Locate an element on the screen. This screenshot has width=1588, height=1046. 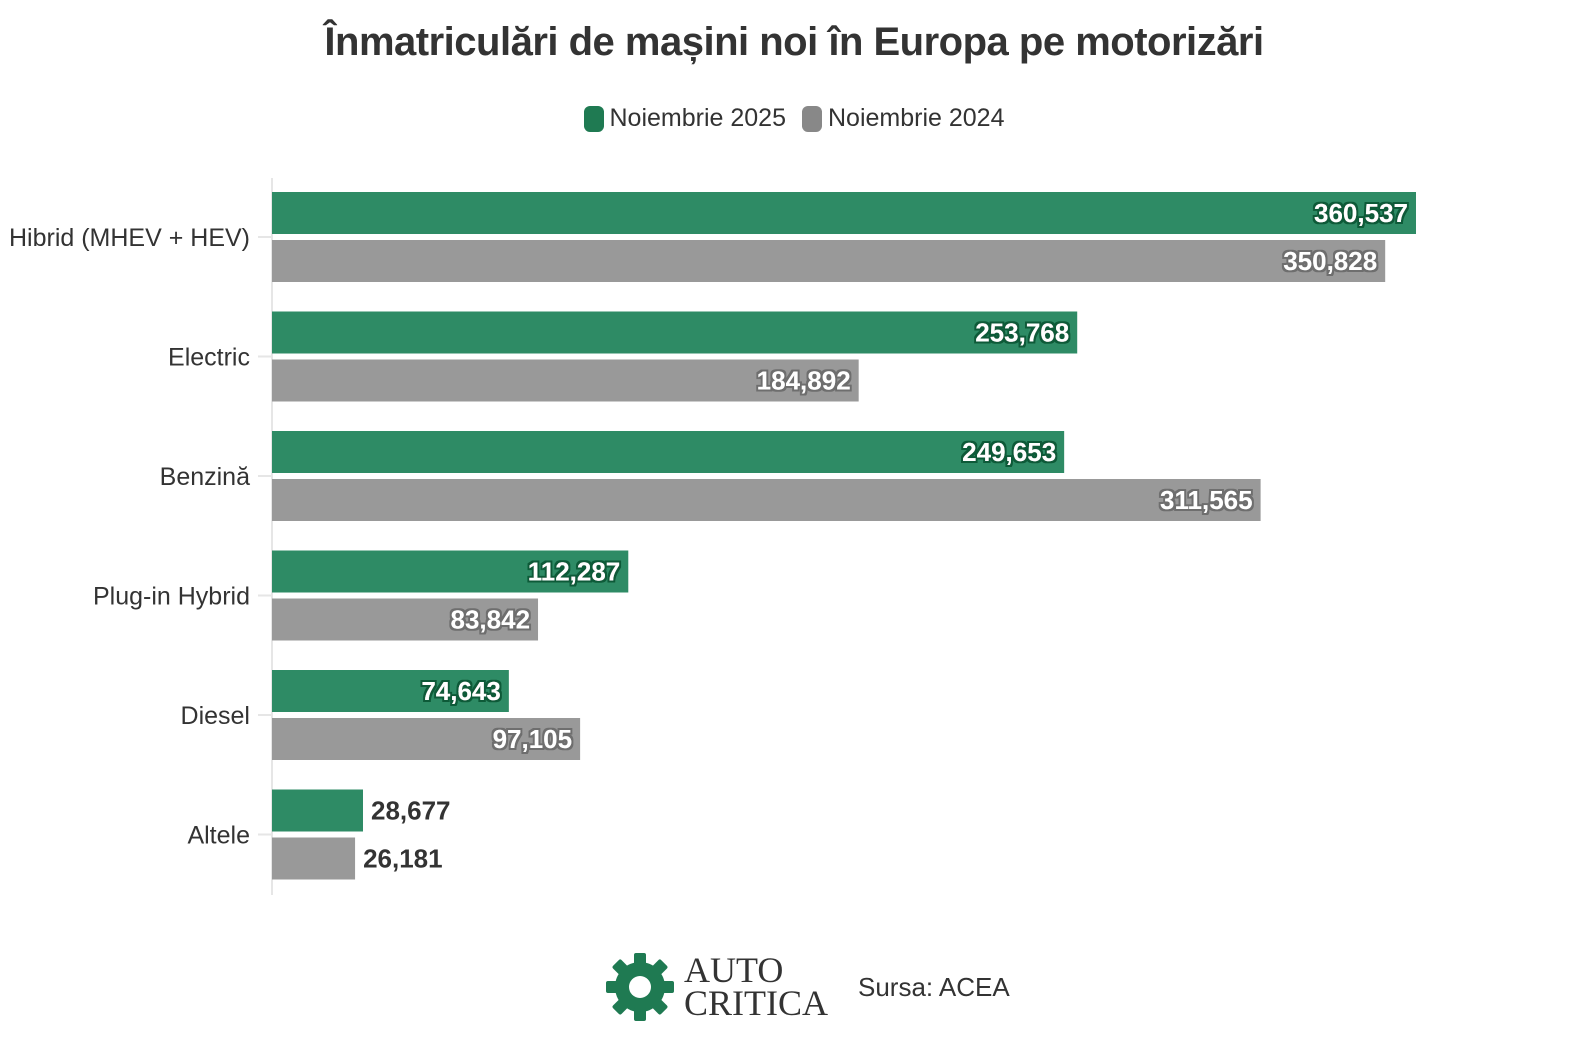
bar-2024-electric is located at coordinates (565, 380).